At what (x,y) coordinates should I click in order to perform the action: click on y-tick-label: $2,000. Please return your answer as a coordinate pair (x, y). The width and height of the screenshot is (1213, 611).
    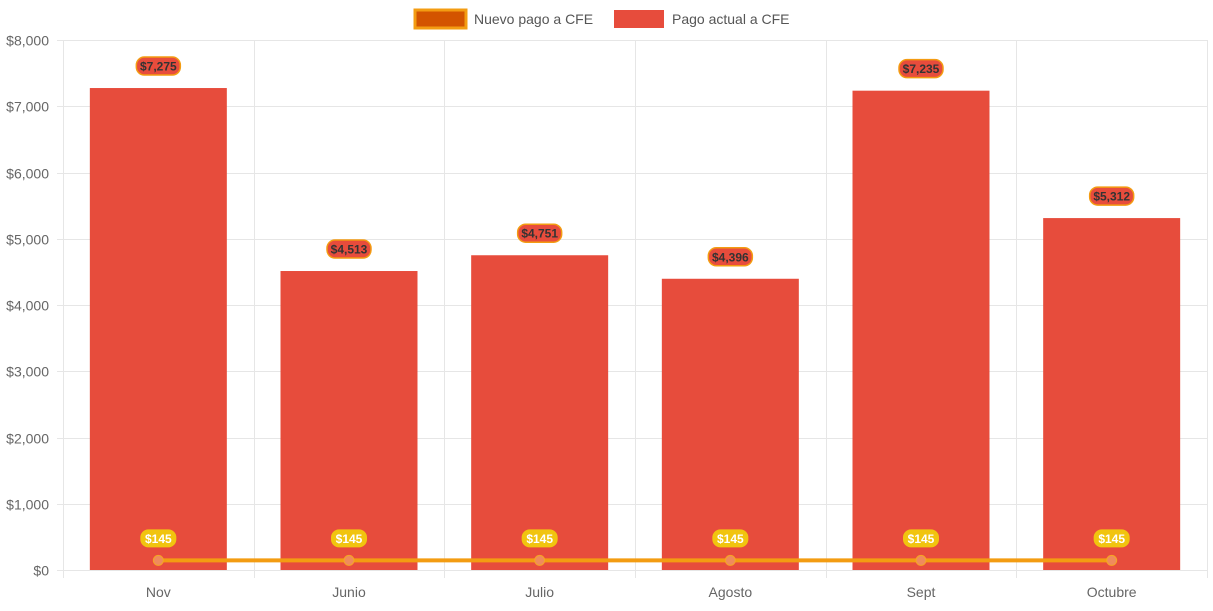
    Looking at the image, I should click on (27, 439).